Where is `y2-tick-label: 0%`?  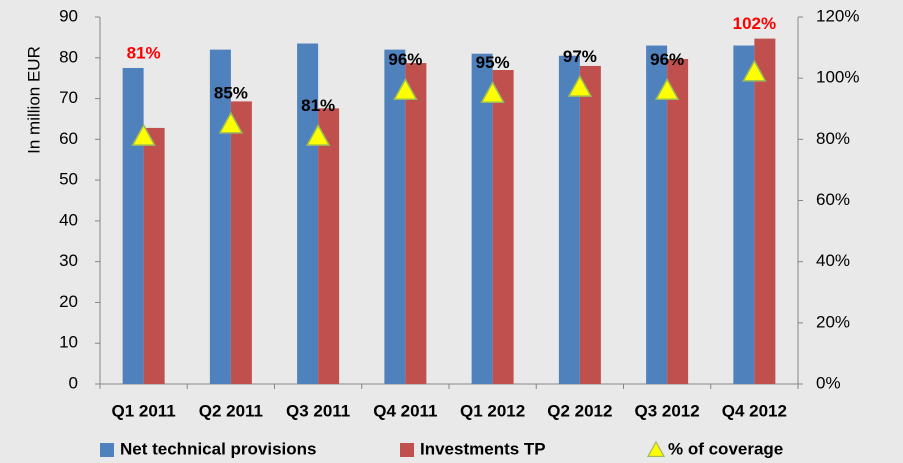 y2-tick-label: 0% is located at coordinates (828, 382).